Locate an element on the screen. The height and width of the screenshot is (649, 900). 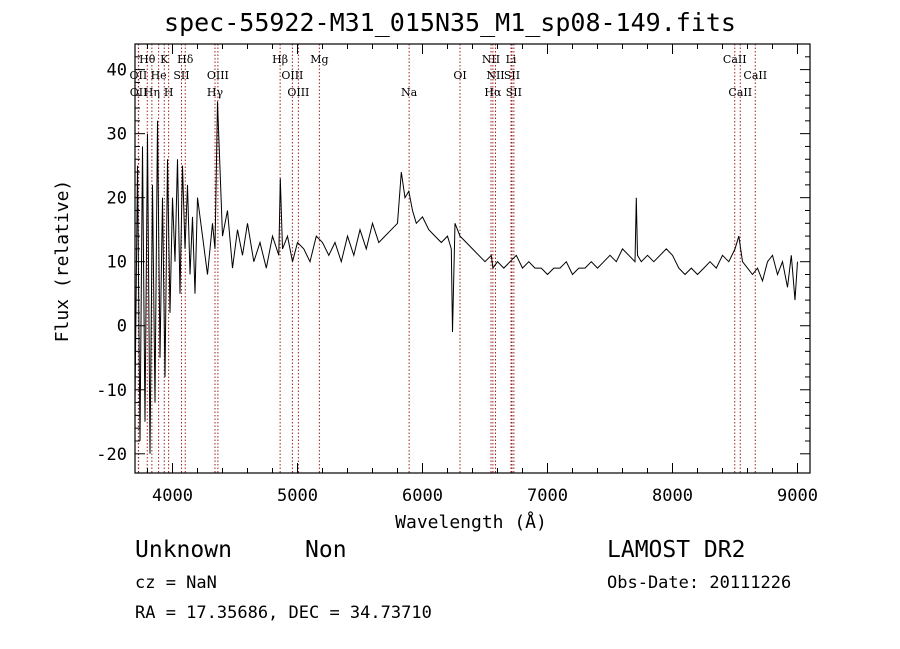
line-label-1: OII is located at coordinates (139, 75).